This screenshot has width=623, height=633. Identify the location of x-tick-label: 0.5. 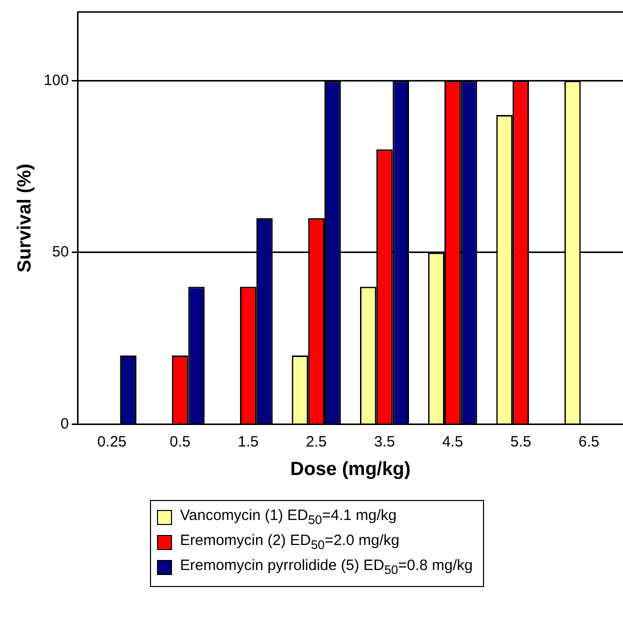
(180, 441).